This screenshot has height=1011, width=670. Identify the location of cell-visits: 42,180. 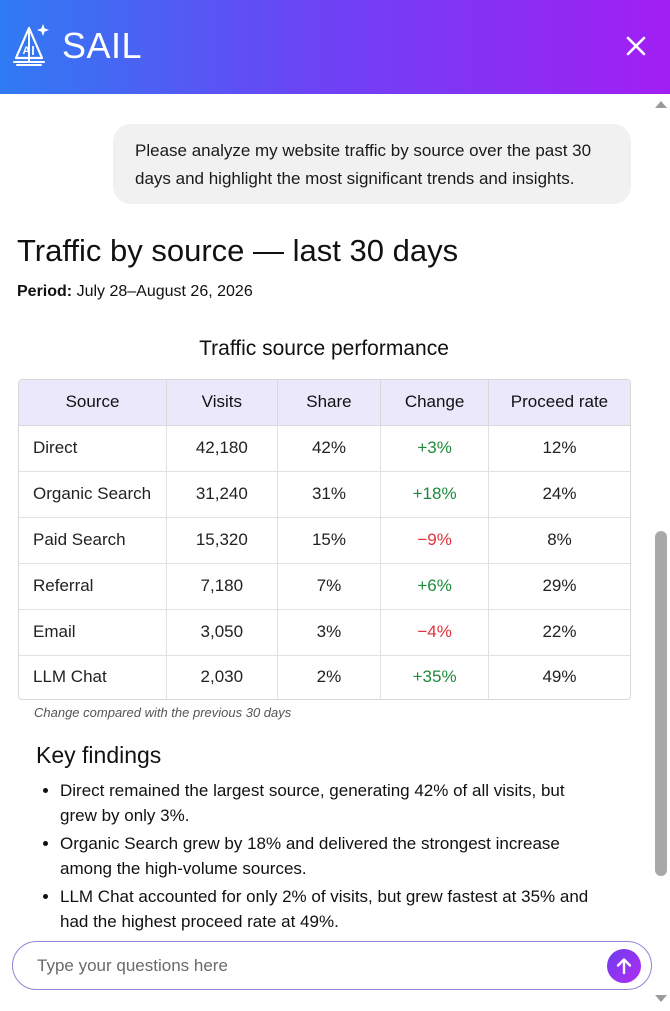
(222, 448).